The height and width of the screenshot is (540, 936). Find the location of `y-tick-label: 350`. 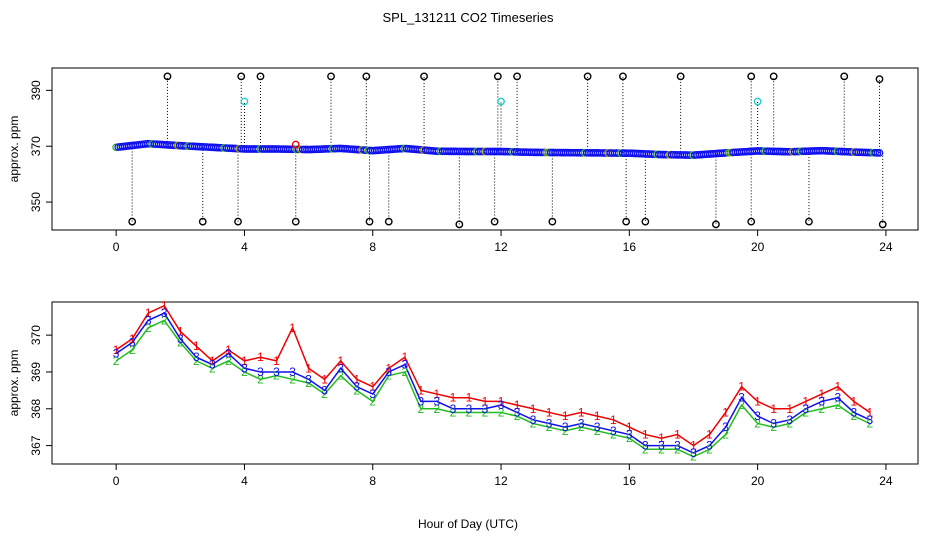

y-tick-label: 350 is located at coordinates (36, 202).